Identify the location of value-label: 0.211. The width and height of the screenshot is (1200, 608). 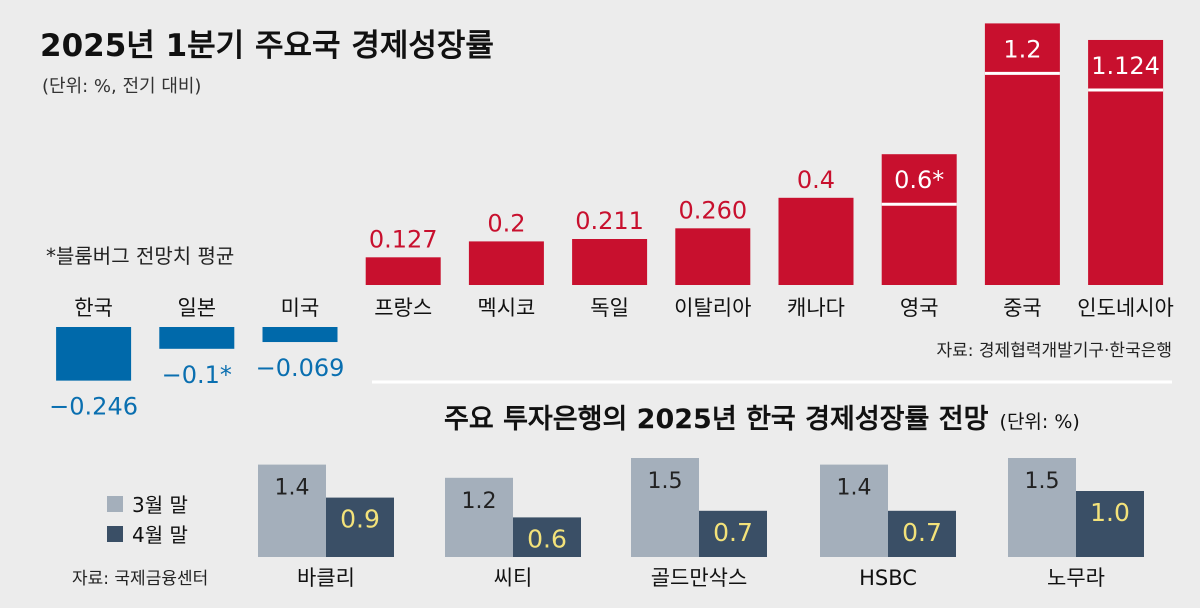
(609, 221).